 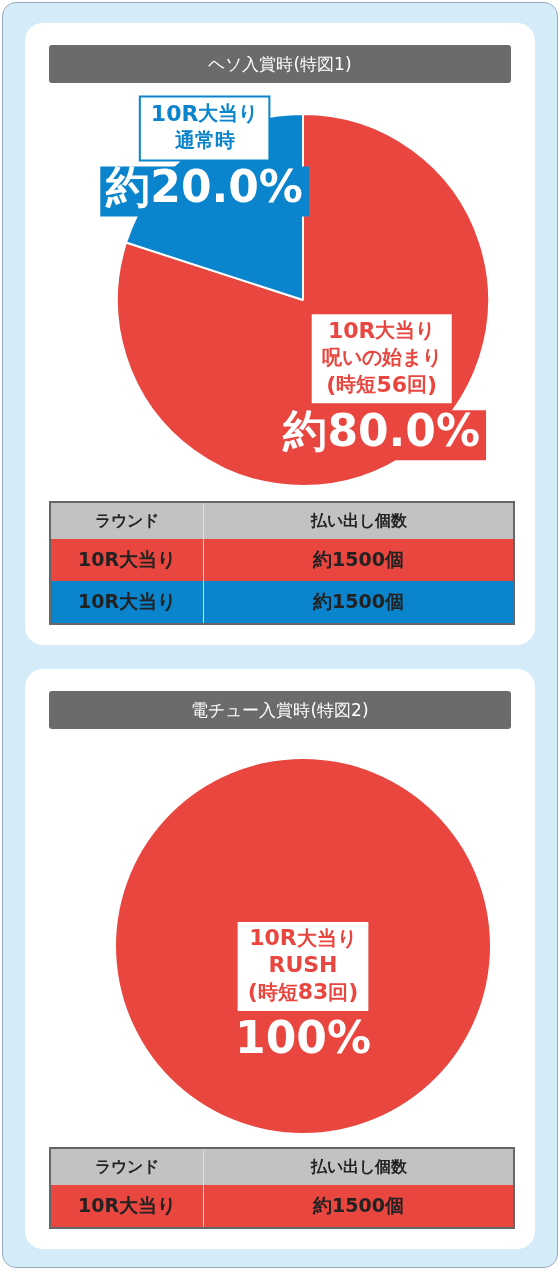 I want to click on category-label: 10R大当り呪いの始まり(時短56回), so click(x=381, y=357).